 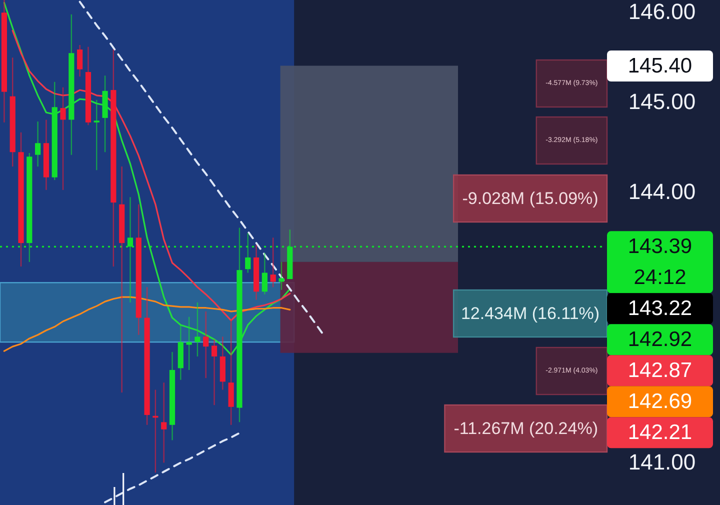 What do you see at coordinates (660, 262) in the screenshot?
I see `ref-line-label: 143.39 24:12` at bounding box center [660, 262].